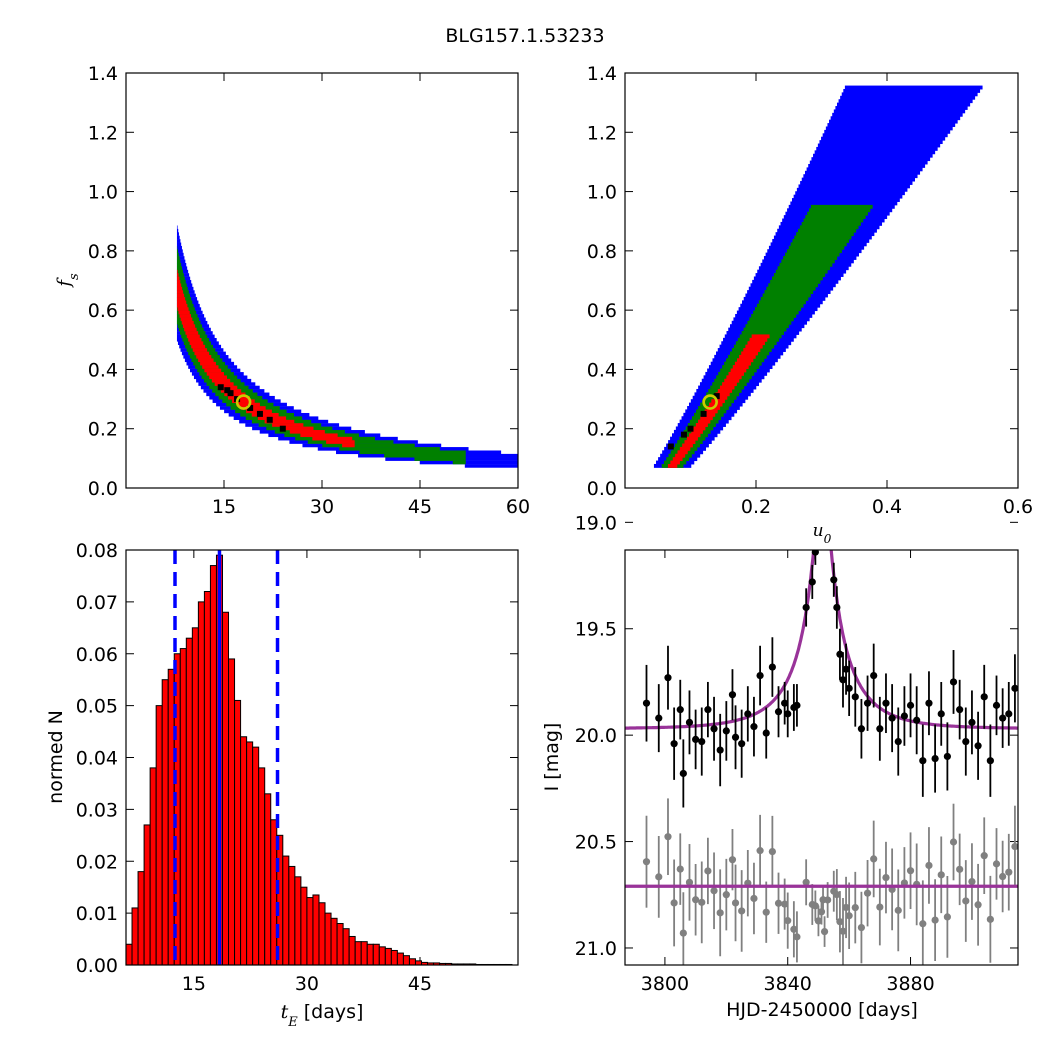 The image size is (1050, 1050). I want to click on heatmap-cells, so click(818, 276).